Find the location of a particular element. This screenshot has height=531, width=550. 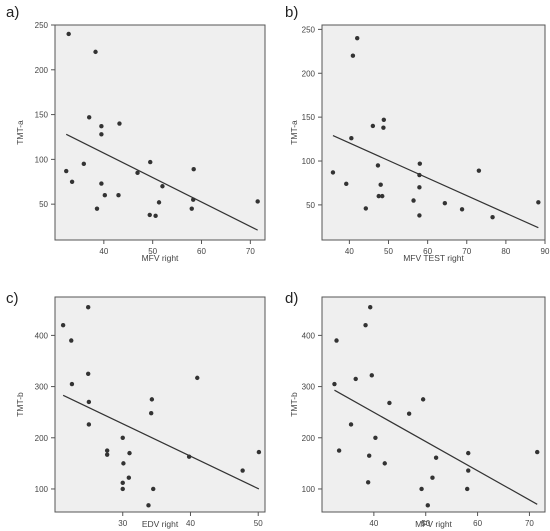

panel-letter-b: b) is located at coordinates (292, 12).